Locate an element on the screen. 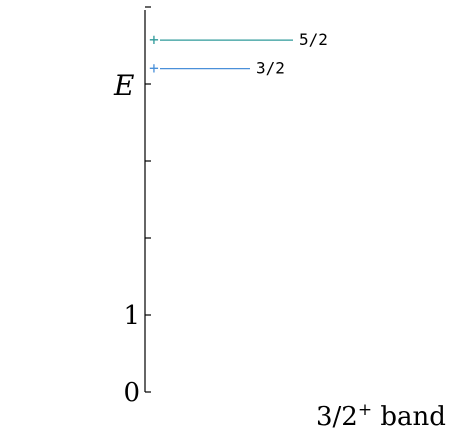  band-label-main: 3/2 is located at coordinates (337, 417).